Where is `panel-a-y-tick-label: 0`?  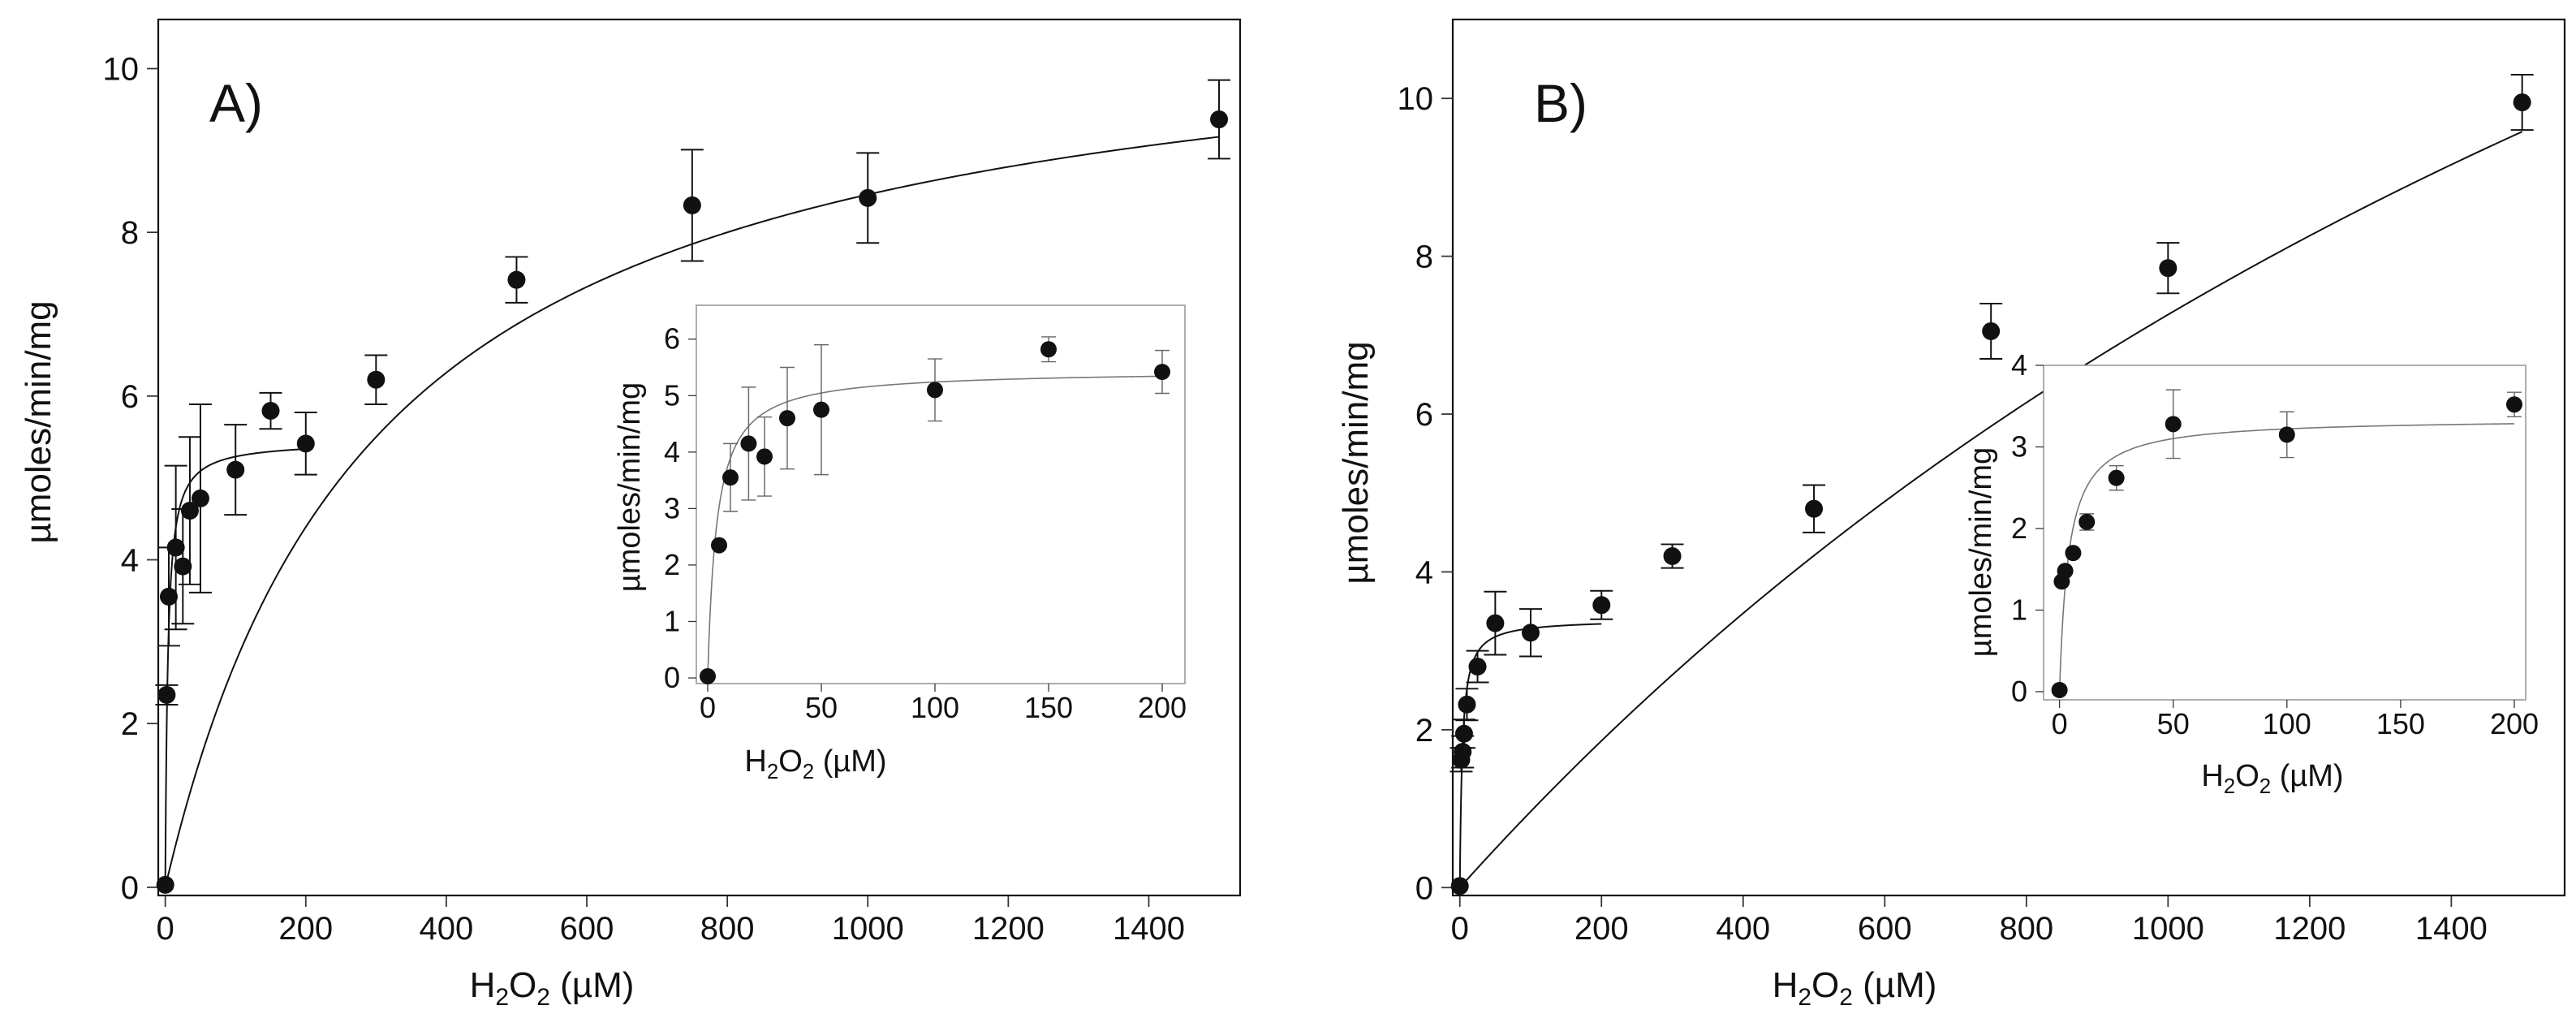
panel-a-y-tick-label: 0 is located at coordinates (130, 888).